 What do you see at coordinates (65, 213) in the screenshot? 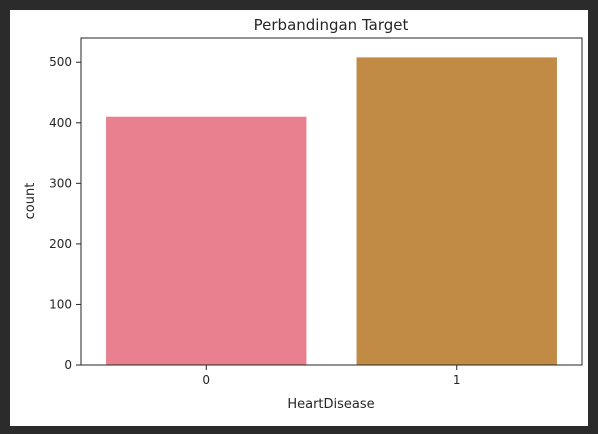
I see `y-axis: 0 100 200 300 400 500` at bounding box center [65, 213].